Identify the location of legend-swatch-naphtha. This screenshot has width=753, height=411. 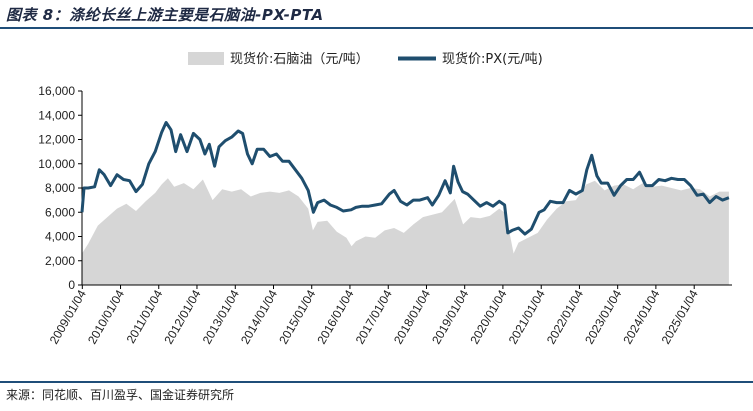
(206, 58).